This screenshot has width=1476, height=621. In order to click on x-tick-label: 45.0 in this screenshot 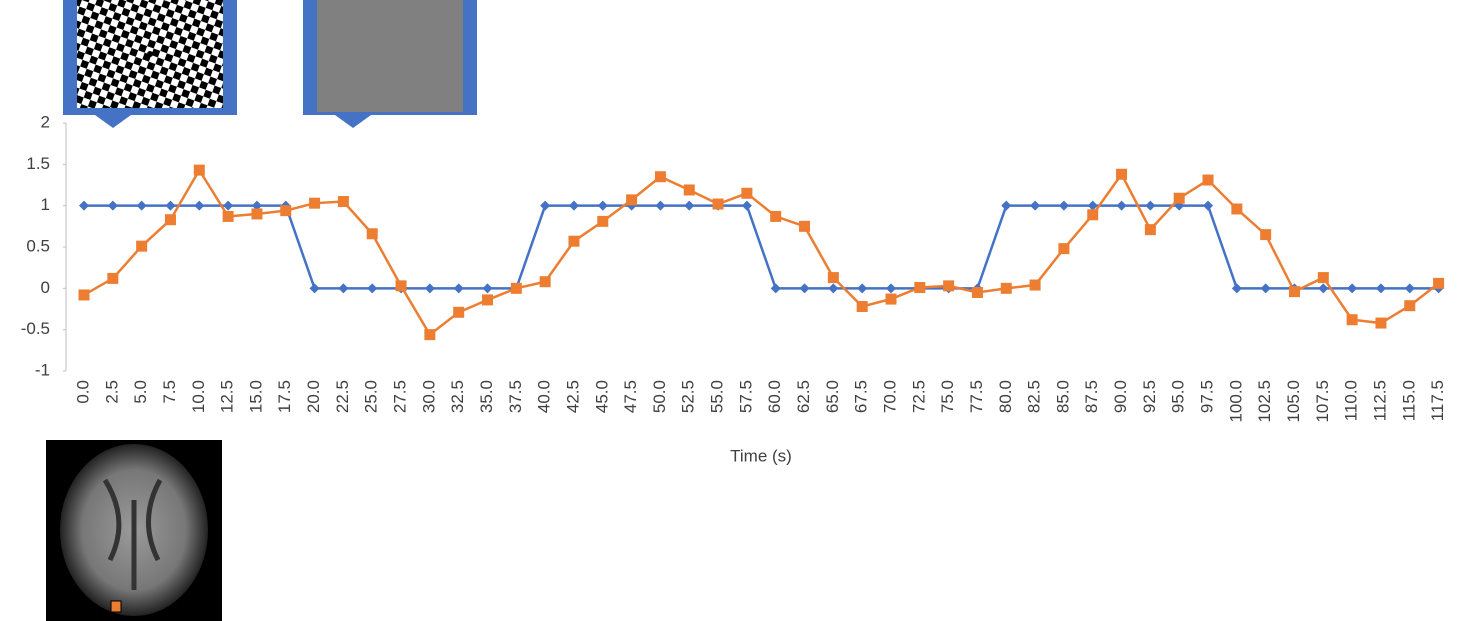, I will do `click(601, 396)`.